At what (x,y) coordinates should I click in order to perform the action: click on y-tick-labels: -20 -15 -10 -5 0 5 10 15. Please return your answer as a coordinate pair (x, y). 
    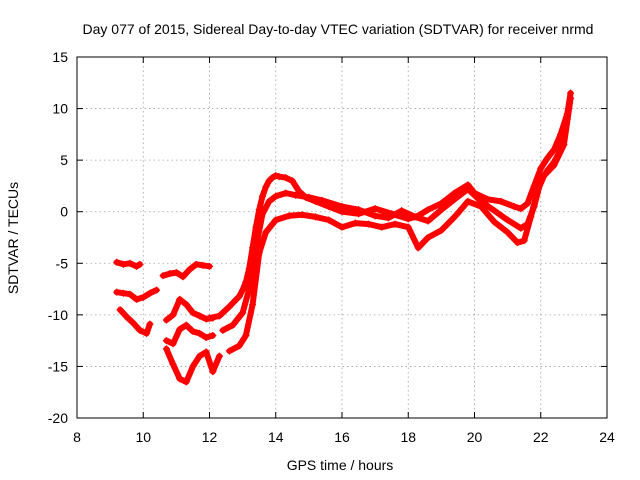
    Looking at the image, I should click on (58, 237).